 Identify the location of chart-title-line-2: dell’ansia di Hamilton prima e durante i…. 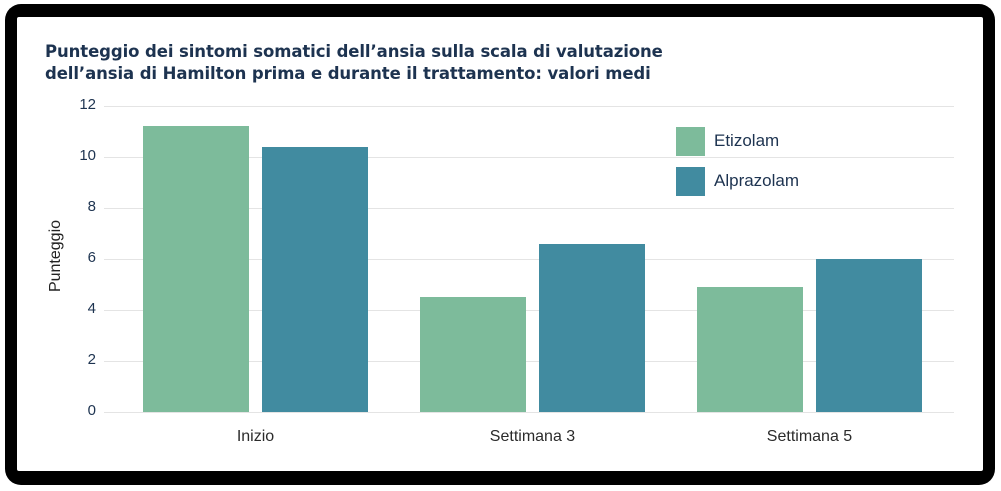
(348, 73).